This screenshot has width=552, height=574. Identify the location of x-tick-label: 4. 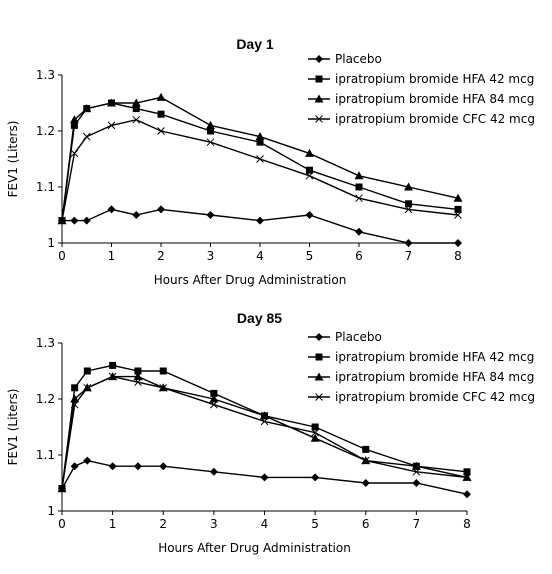
(265, 524).